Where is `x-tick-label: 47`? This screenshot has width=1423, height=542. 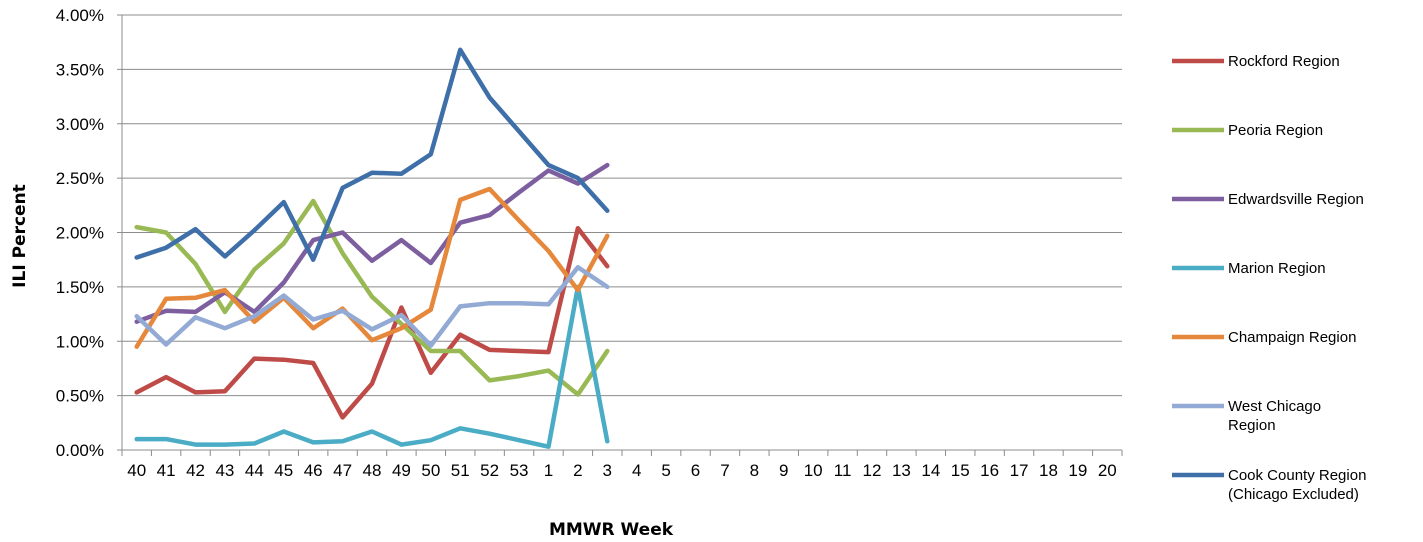 x-tick-label: 47 is located at coordinates (342, 470).